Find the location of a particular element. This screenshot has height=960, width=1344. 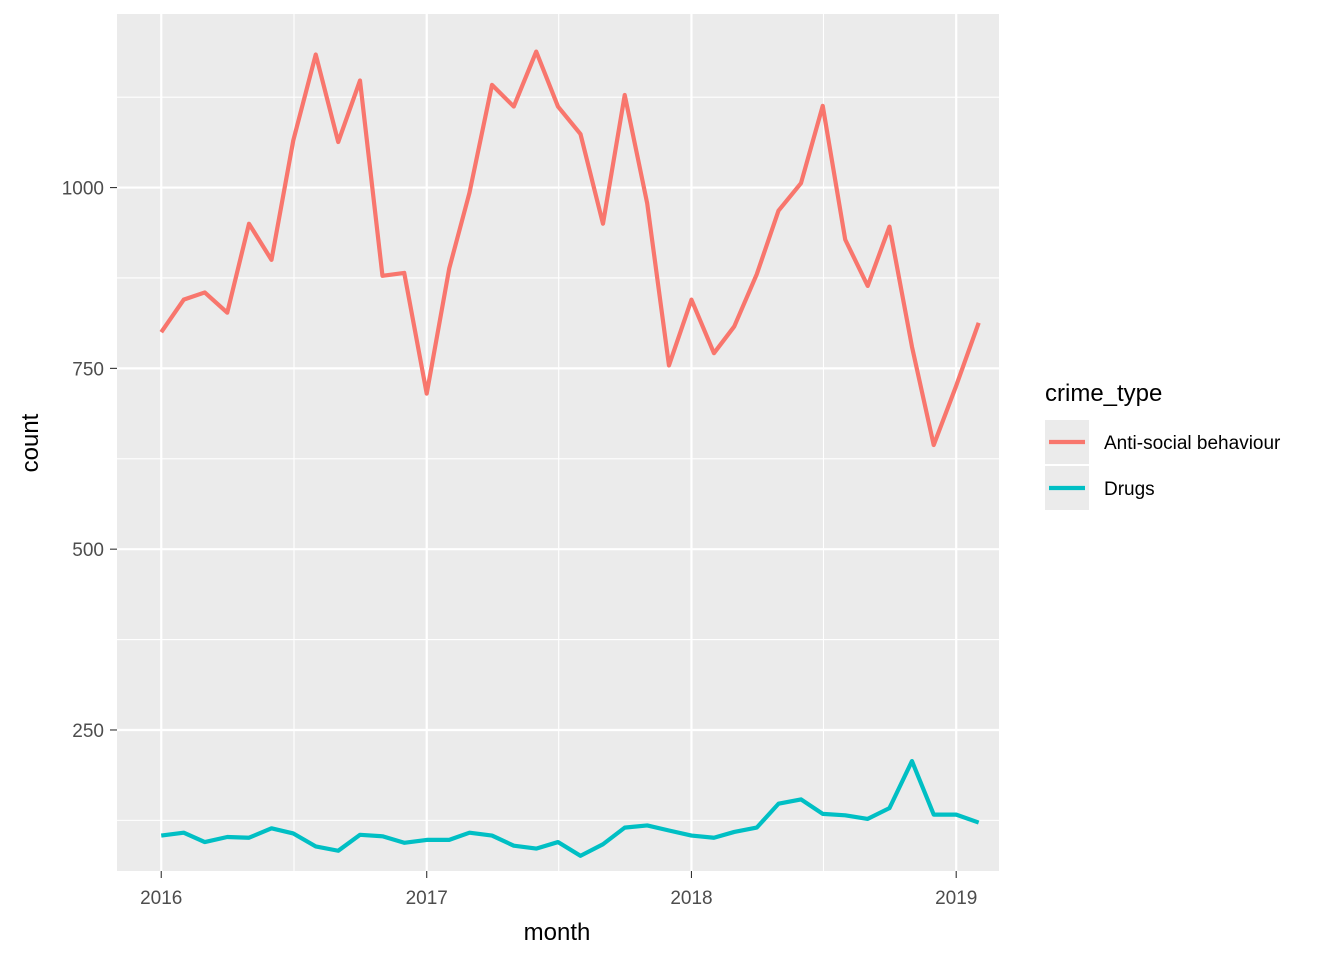

legend-label: Drugs is located at coordinates (1129, 489).